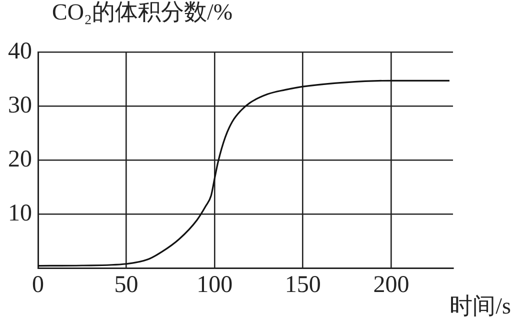 The width and height of the screenshot is (513, 321). What do you see at coordinates (391, 285) in the screenshot?
I see `x-tick-label: 200` at bounding box center [391, 285].